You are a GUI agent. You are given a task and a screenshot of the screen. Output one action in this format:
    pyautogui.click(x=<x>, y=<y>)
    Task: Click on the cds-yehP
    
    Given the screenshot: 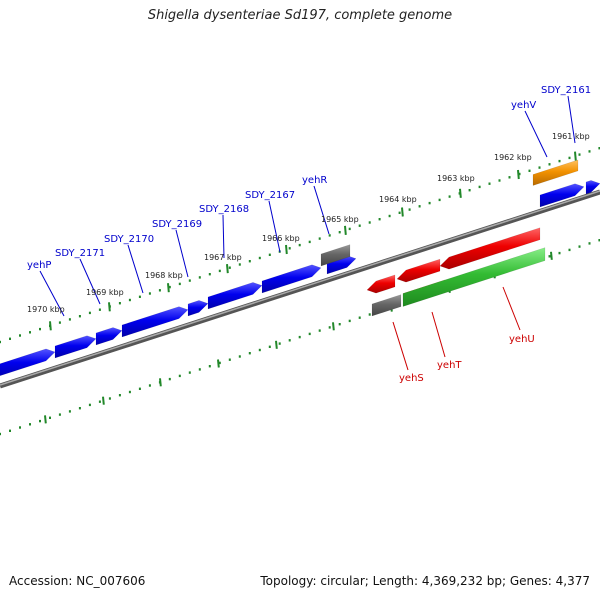 What is the action you would take?
    pyautogui.click(x=28, y=363)
    